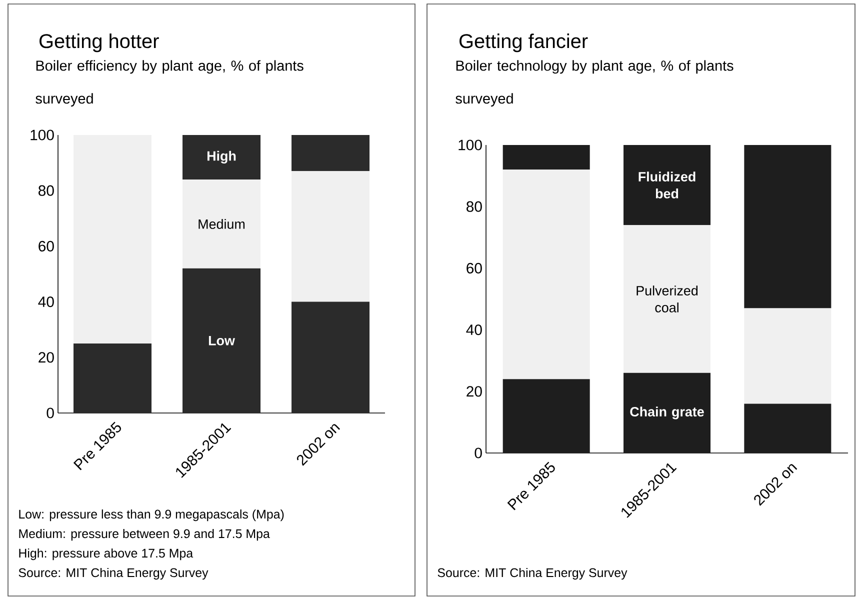 Image resolution: width=862 pixels, height=597 pixels. What do you see at coordinates (99, 43) in the screenshot?
I see `chart-title: Getting hotter` at bounding box center [99, 43].